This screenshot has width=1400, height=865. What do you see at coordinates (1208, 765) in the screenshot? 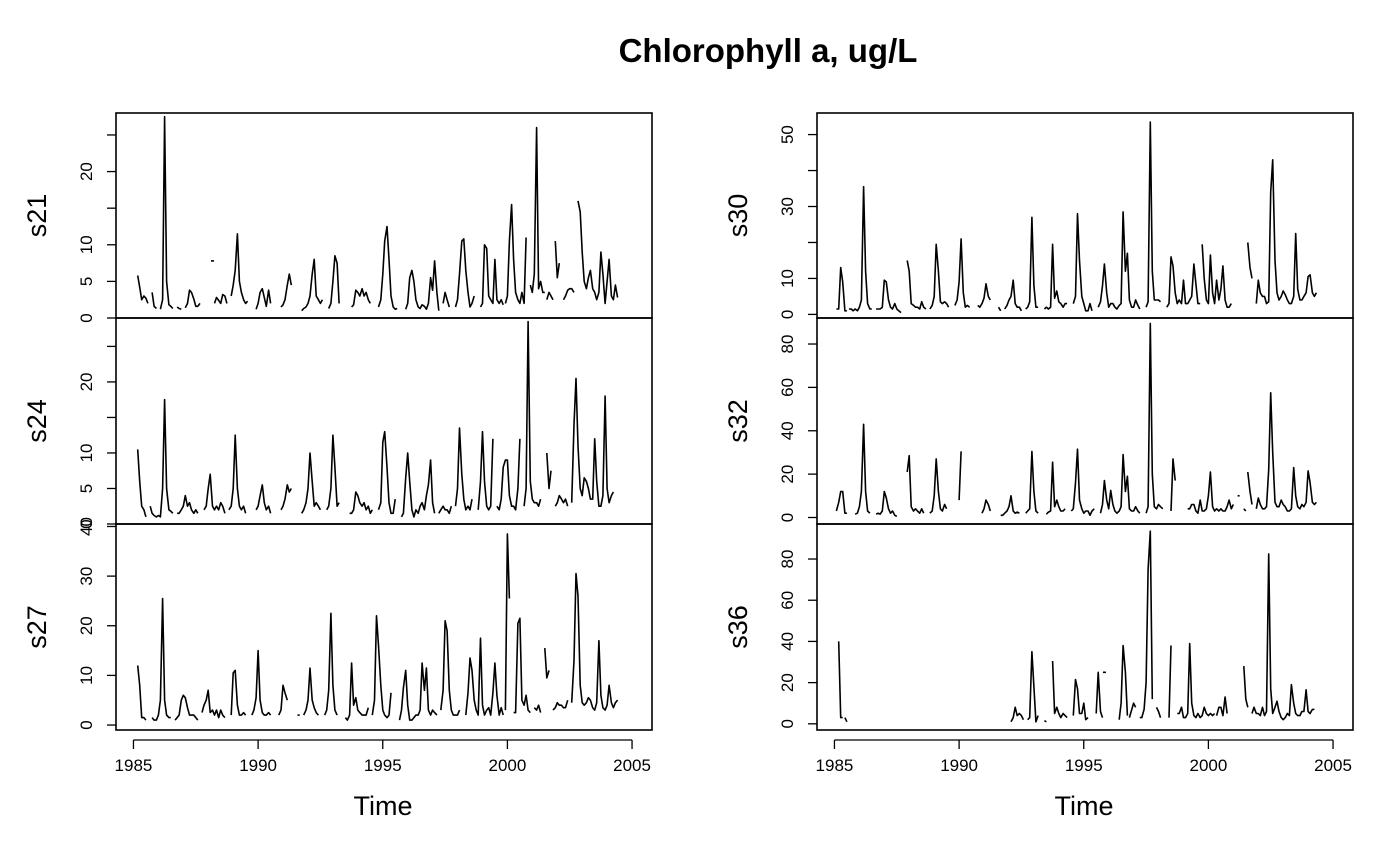
I see `x-tick-label: 2000` at bounding box center [1208, 765].